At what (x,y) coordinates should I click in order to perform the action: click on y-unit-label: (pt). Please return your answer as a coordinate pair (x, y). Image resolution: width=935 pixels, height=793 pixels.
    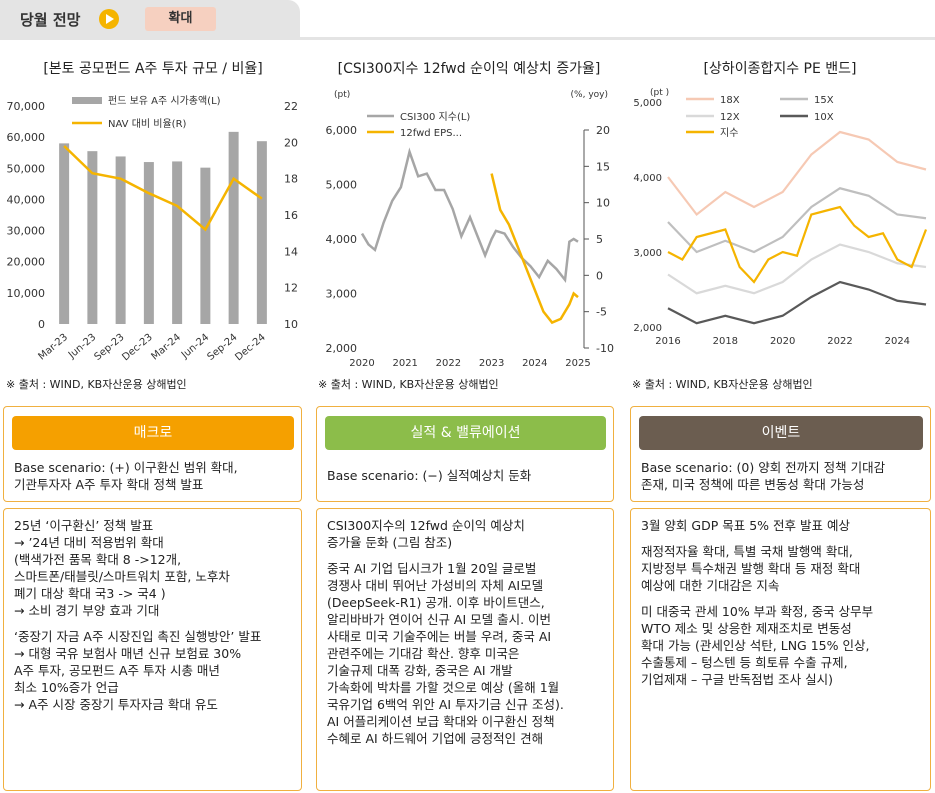
    Looking at the image, I should click on (342, 95).